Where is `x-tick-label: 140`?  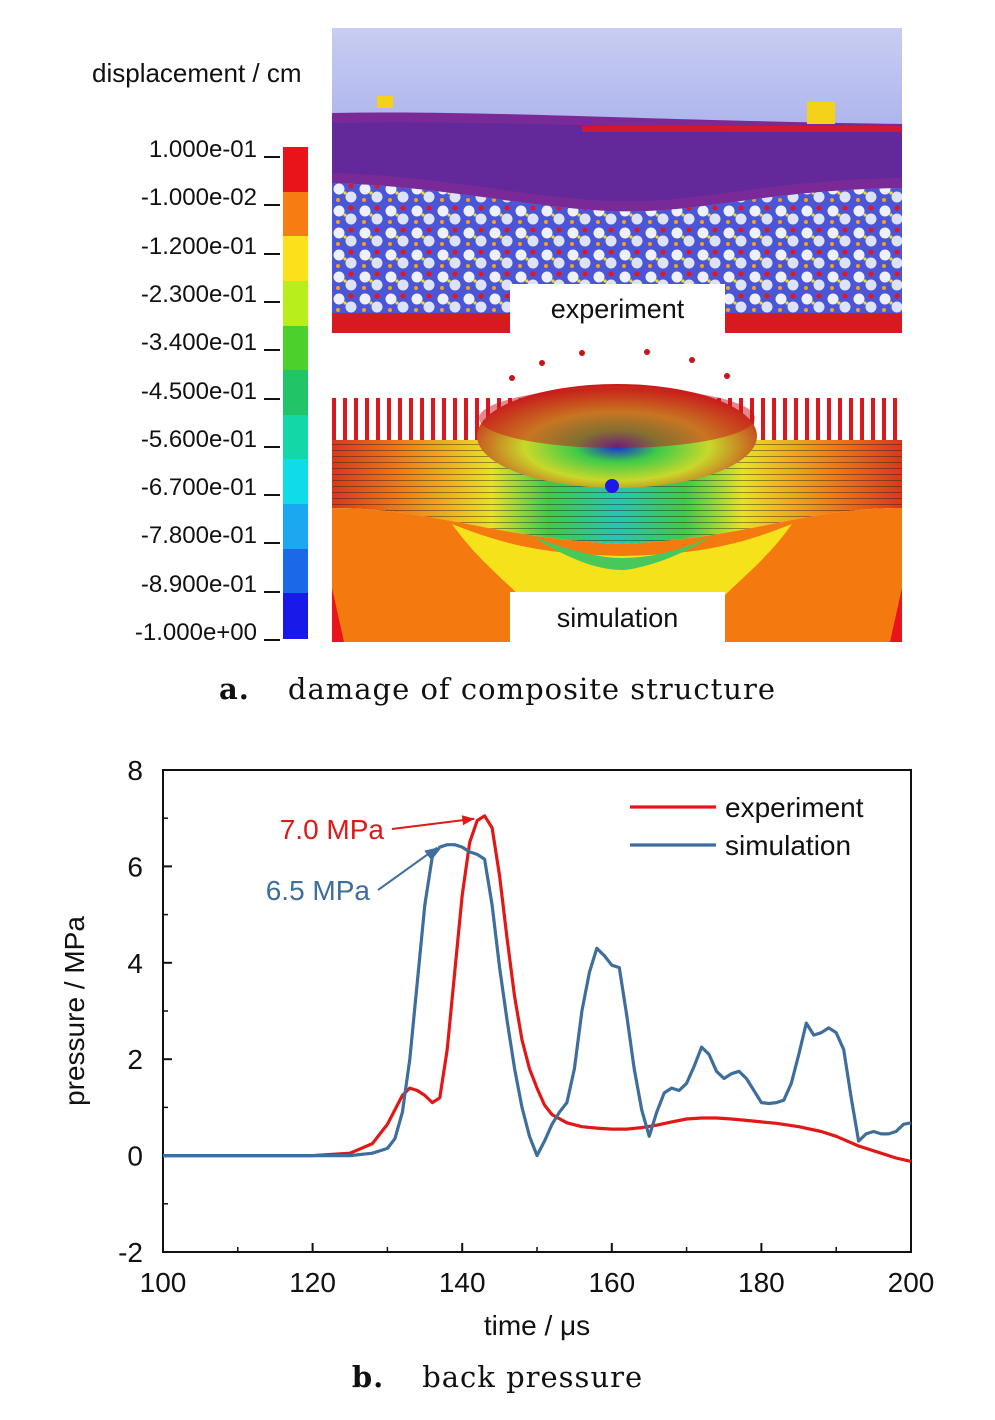
x-tick-label: 140 is located at coordinates (462, 1282).